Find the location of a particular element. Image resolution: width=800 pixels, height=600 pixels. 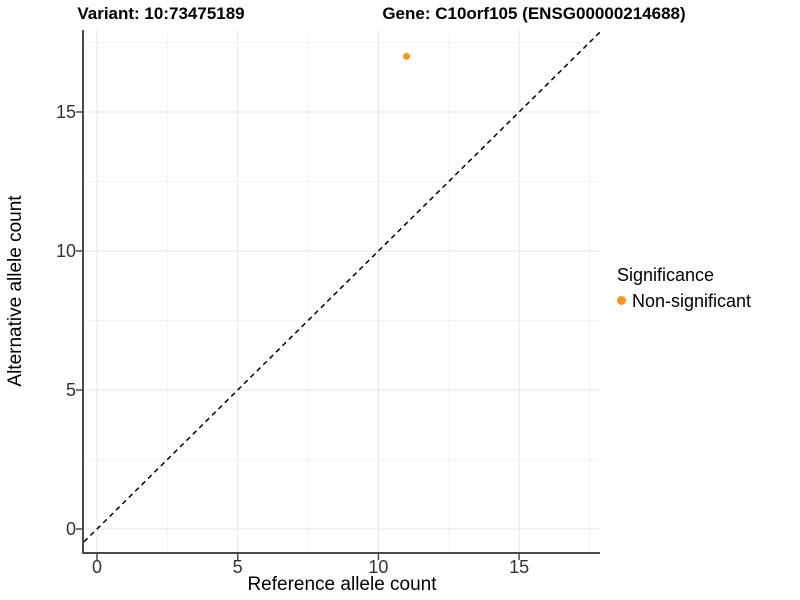

y-axis-title: Alternative allele count is located at coordinates (15, 291).